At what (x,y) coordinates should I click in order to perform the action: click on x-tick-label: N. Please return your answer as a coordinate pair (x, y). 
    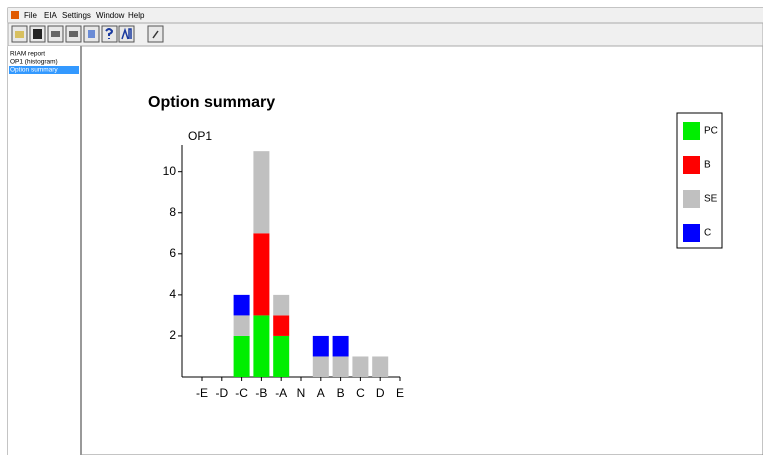
    Looking at the image, I should click on (301, 393).